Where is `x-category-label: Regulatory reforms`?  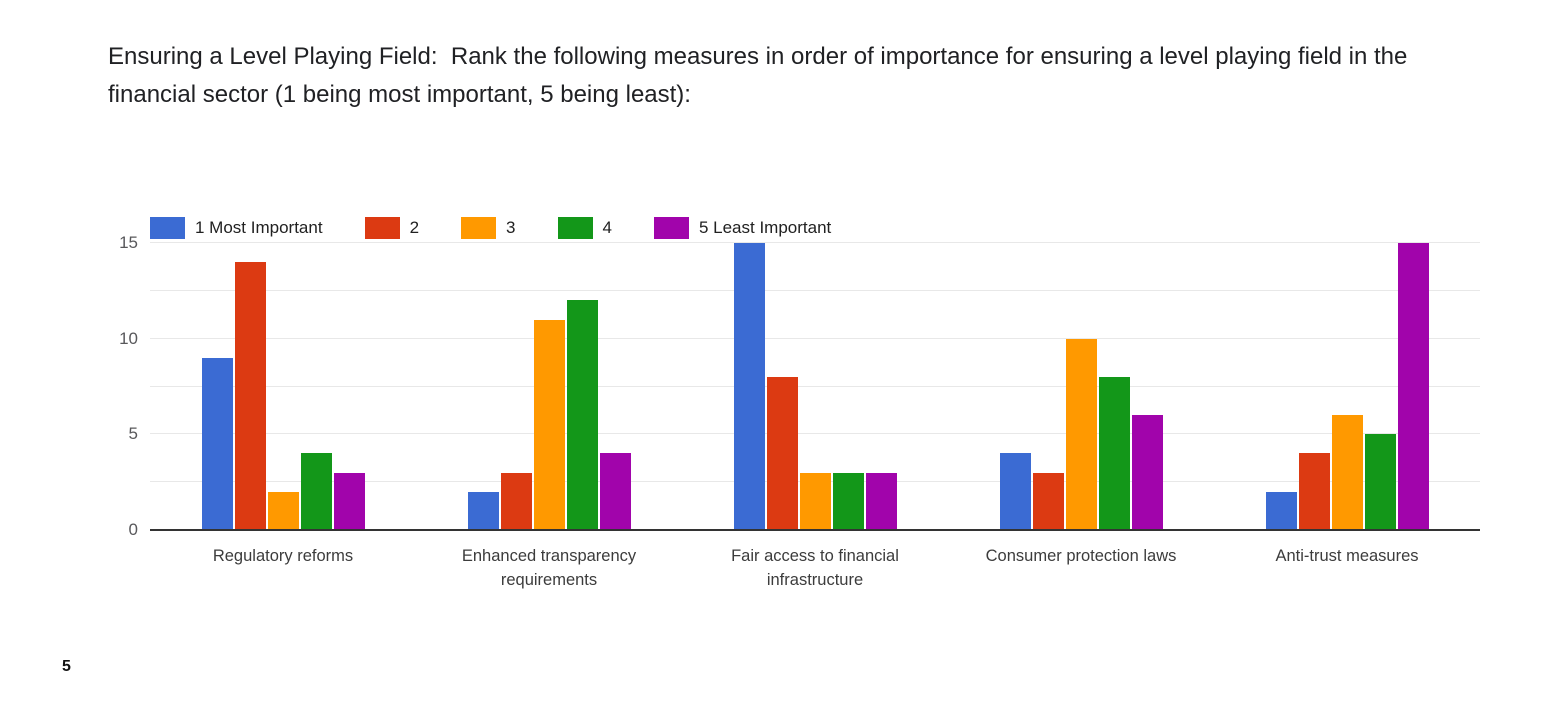 x-category-label: Regulatory reforms is located at coordinates (283, 556).